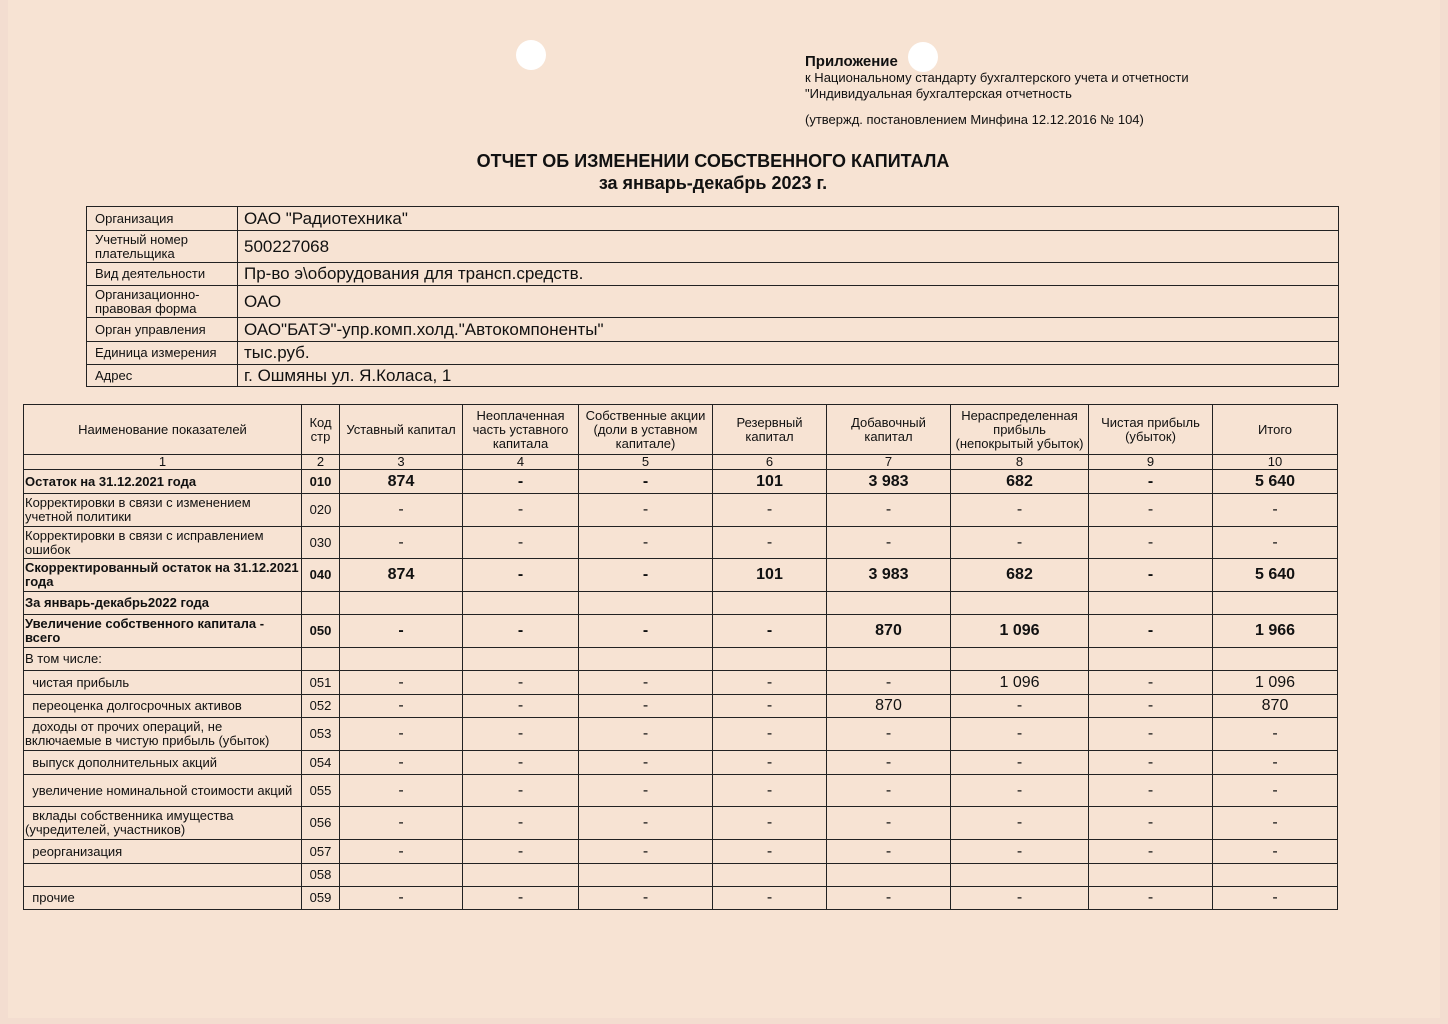 This screenshot has height=1024, width=1448. Describe the element at coordinates (938, 93) in the screenshot. I see `appendix-line: "Индивидуальная бухгалтерская отчетность` at that location.